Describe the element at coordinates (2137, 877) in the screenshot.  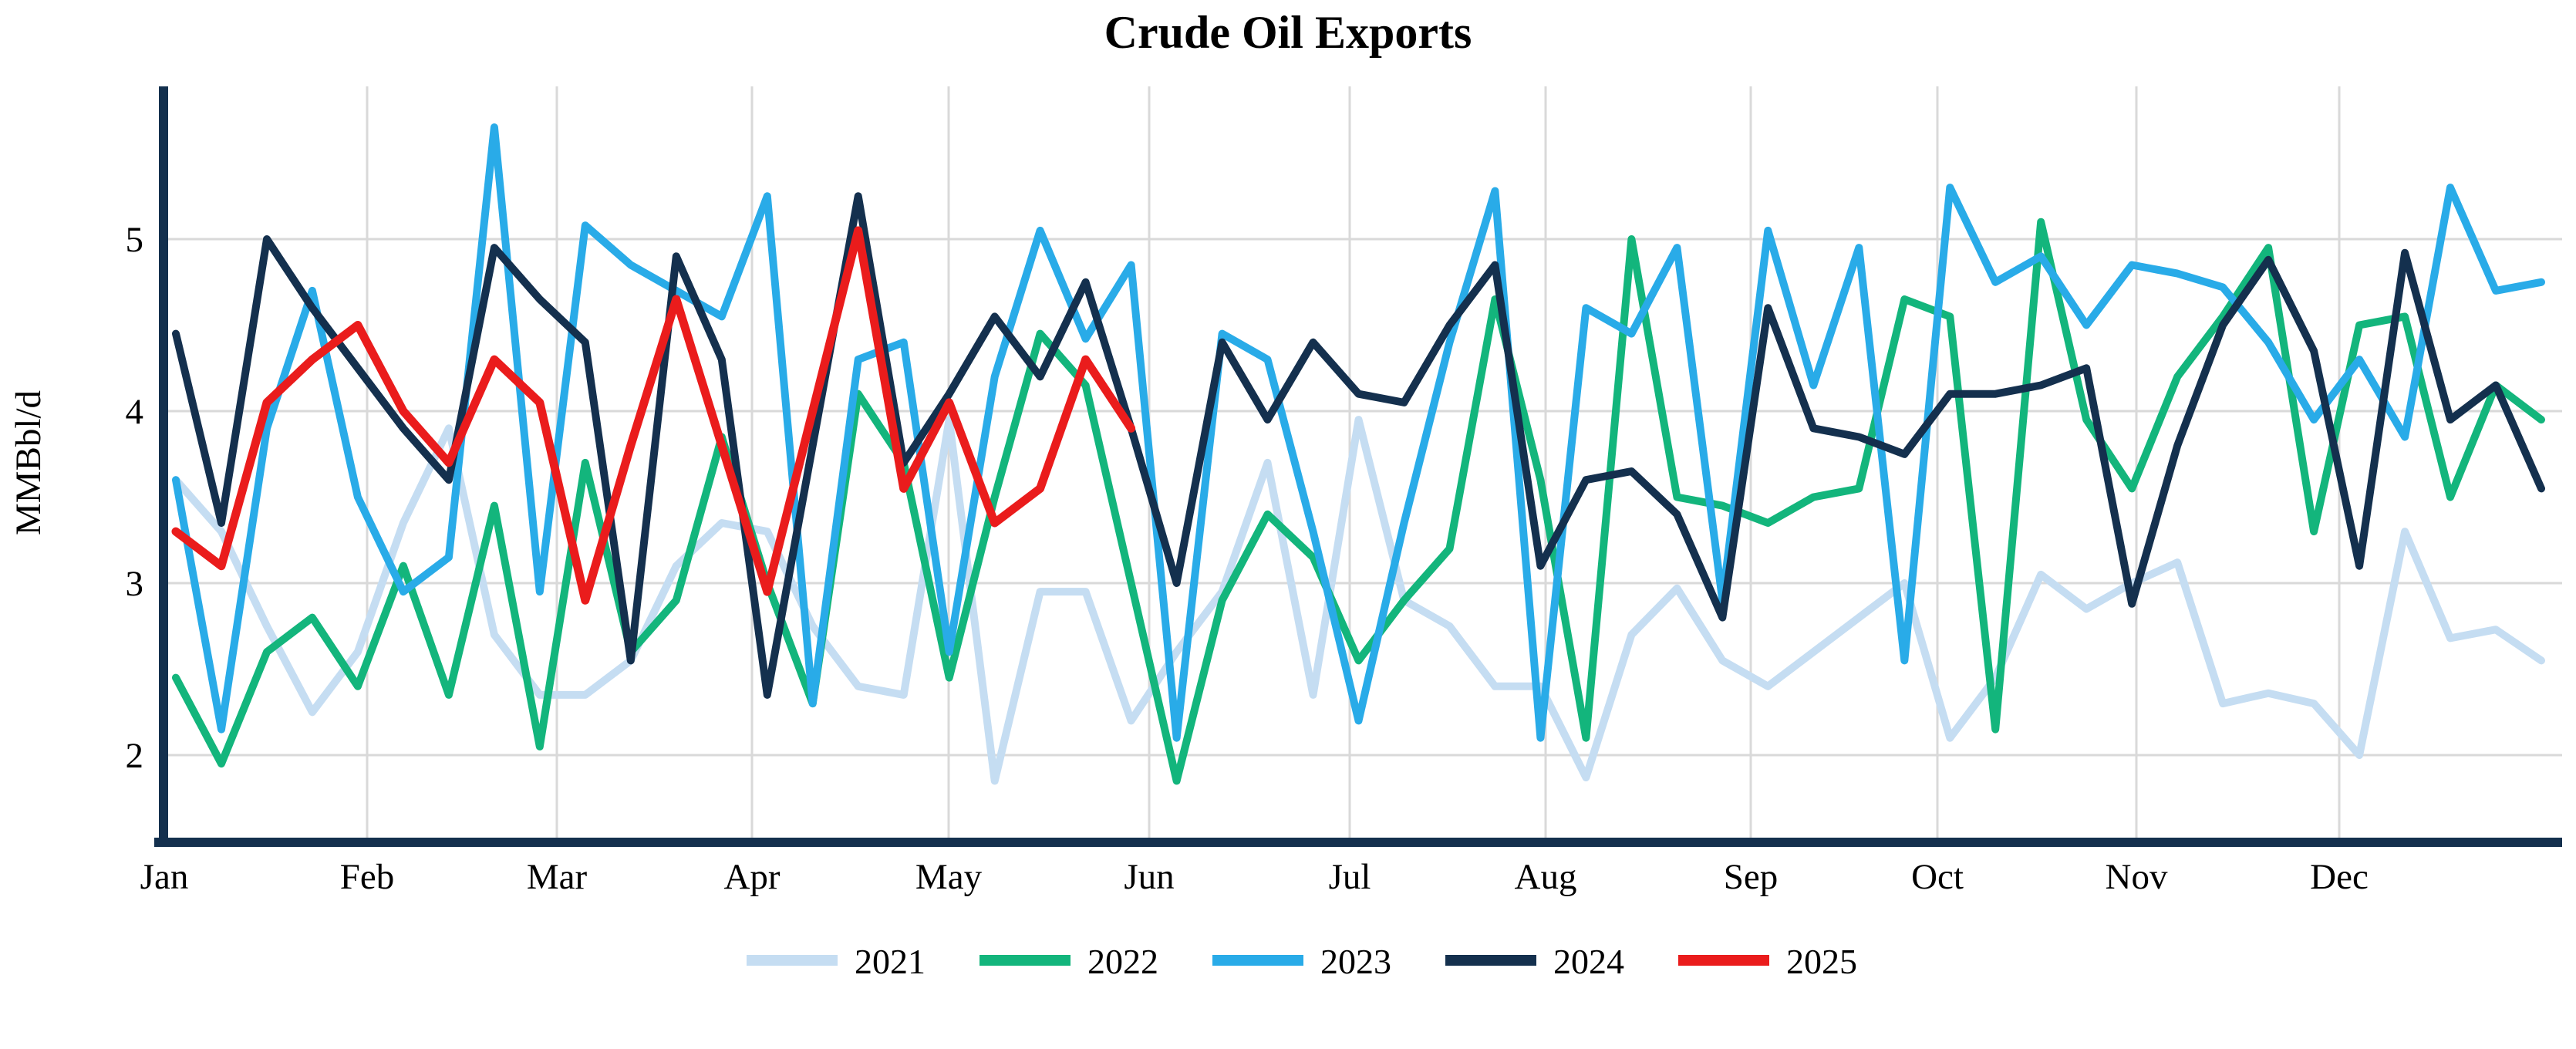
I see `x-tick-label-nov: Nov` at that location.